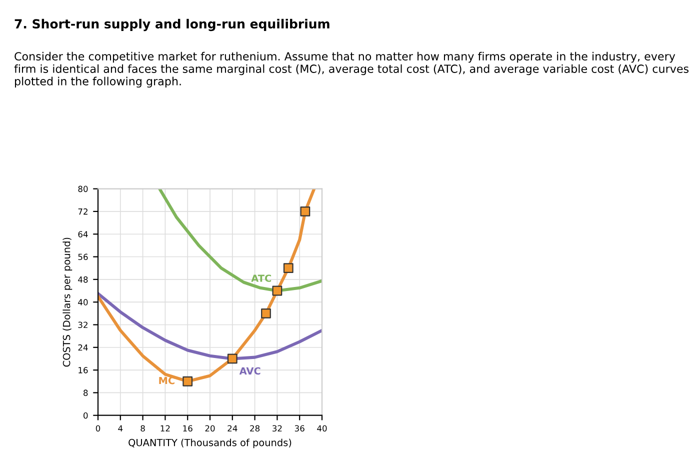 This screenshot has height=472, width=700. I want to click on y-tick-label: 48, so click(83, 279).